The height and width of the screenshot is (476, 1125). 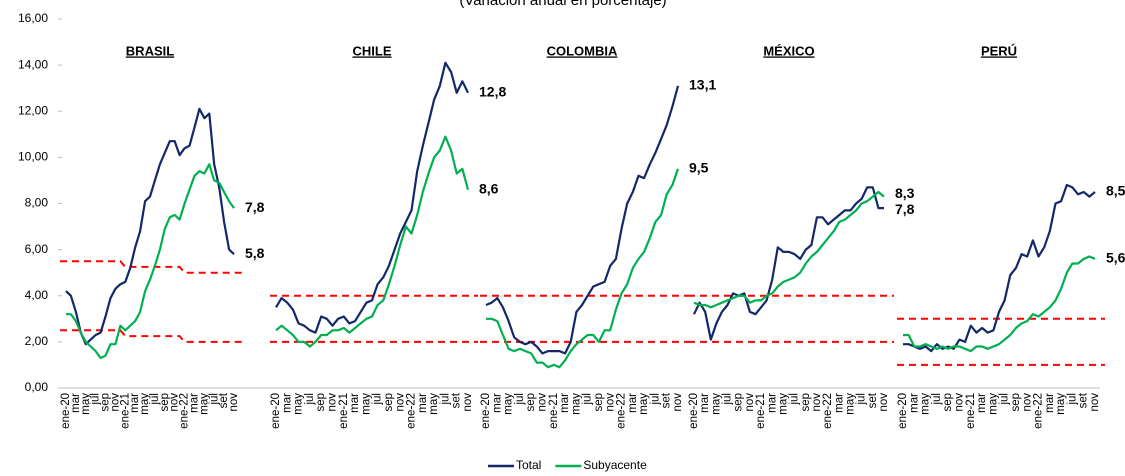 I want to click on panel-title: MÉXICO, so click(x=788, y=50).